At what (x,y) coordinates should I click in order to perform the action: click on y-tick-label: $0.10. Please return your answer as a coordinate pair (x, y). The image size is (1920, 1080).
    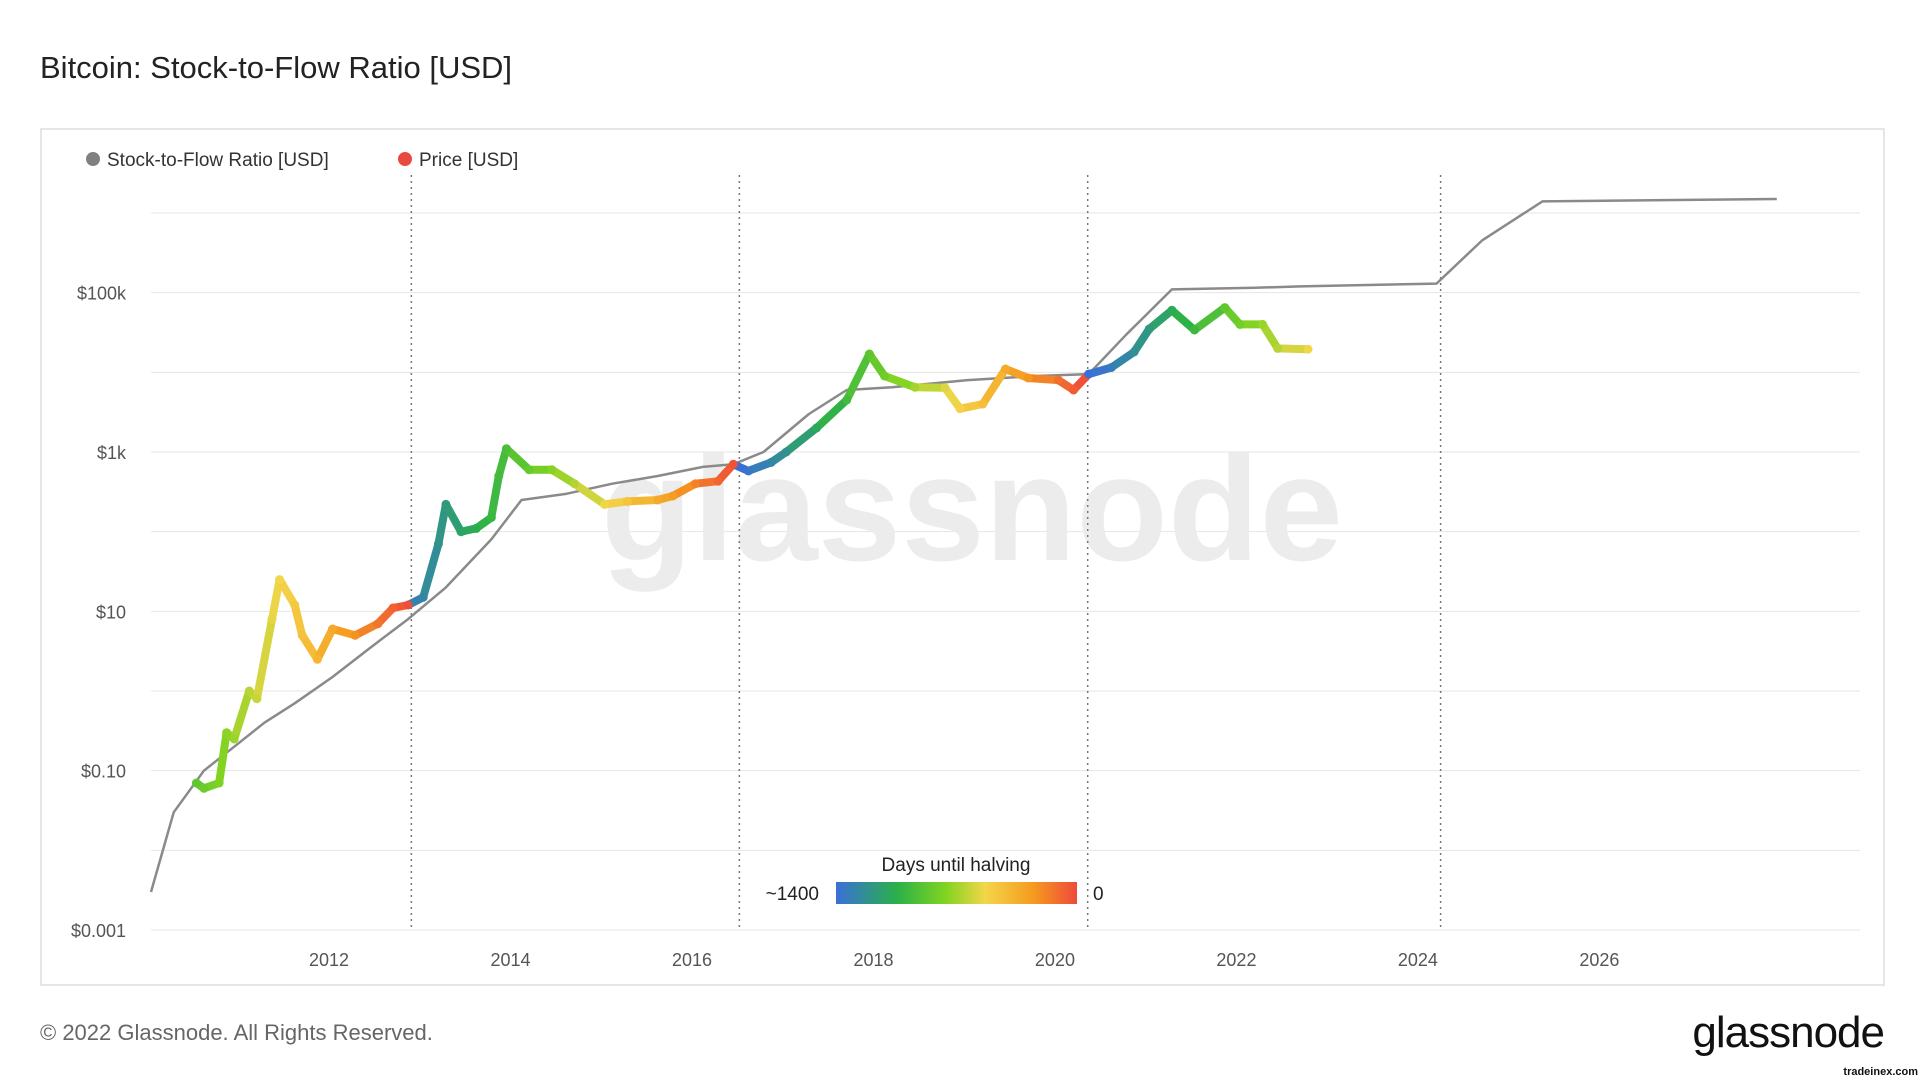
    Looking at the image, I should click on (103, 772).